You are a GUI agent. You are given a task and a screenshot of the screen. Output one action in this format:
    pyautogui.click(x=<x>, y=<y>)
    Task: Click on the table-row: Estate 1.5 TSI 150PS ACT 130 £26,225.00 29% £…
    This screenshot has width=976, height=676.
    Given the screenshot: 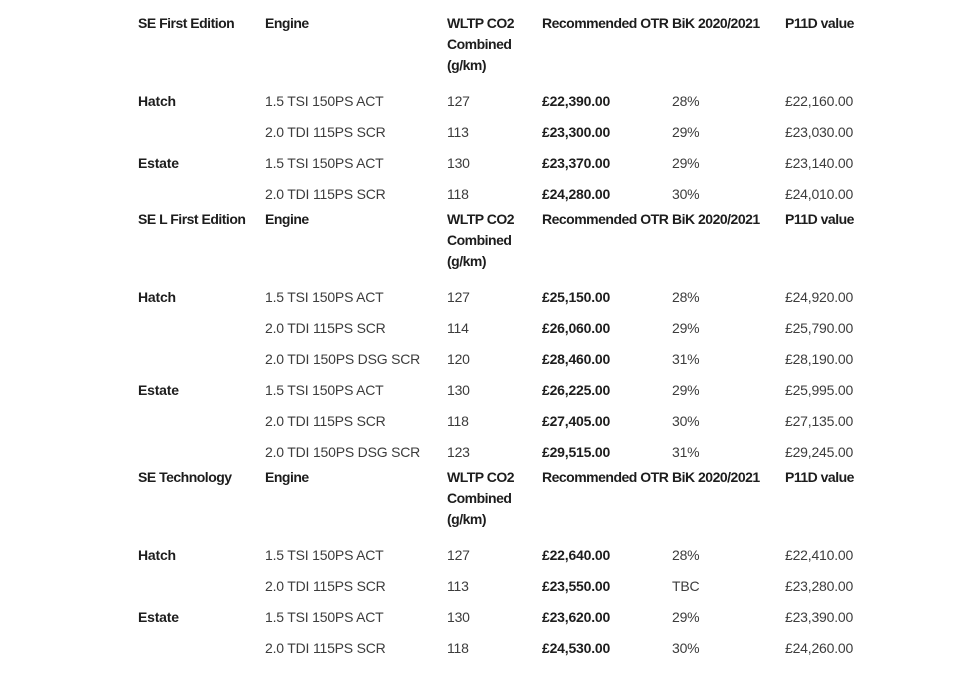 What is the action you would take?
    pyautogui.click(x=508, y=389)
    